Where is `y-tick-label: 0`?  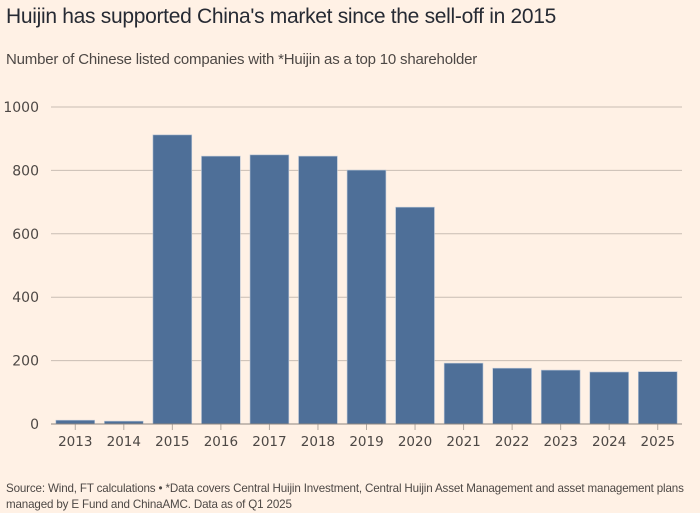 y-tick-label: 0 is located at coordinates (34, 425).